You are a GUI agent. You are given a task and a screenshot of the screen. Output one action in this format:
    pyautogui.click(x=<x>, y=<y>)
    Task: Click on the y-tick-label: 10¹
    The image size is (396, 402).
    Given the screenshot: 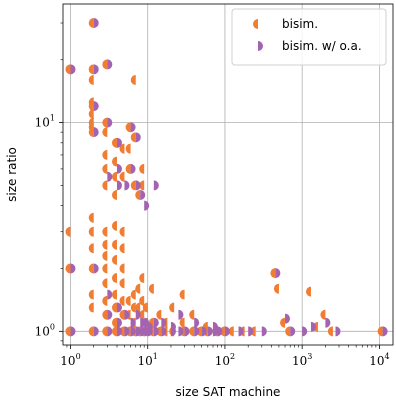 What is the action you would take?
    pyautogui.click(x=45, y=122)
    